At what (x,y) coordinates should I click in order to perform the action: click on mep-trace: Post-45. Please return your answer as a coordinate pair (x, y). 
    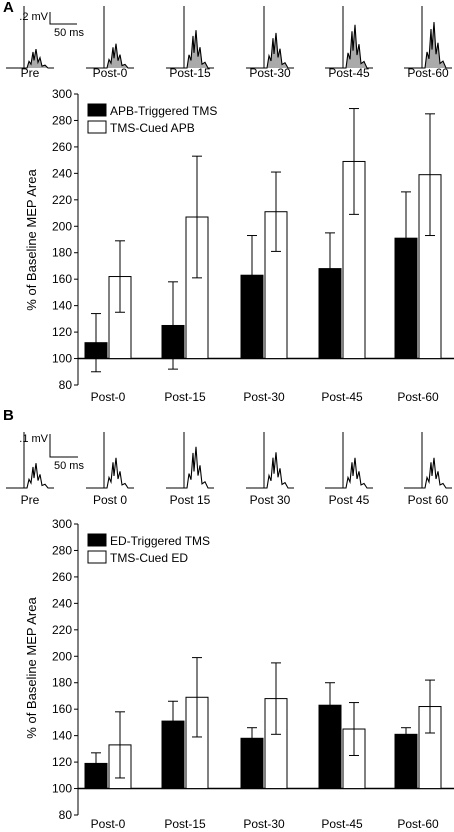
    Looking at the image, I should click on (349, 43).